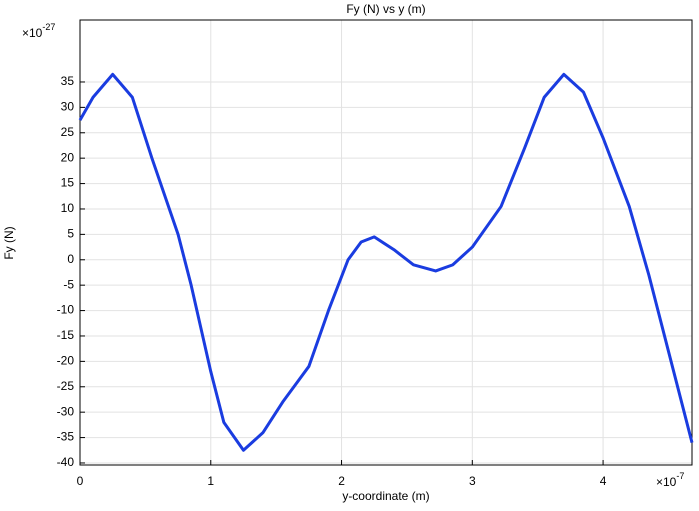 This screenshot has height=511, width=699. What do you see at coordinates (9, 242) in the screenshot?
I see `y-axis-label: Fy (N)` at bounding box center [9, 242].